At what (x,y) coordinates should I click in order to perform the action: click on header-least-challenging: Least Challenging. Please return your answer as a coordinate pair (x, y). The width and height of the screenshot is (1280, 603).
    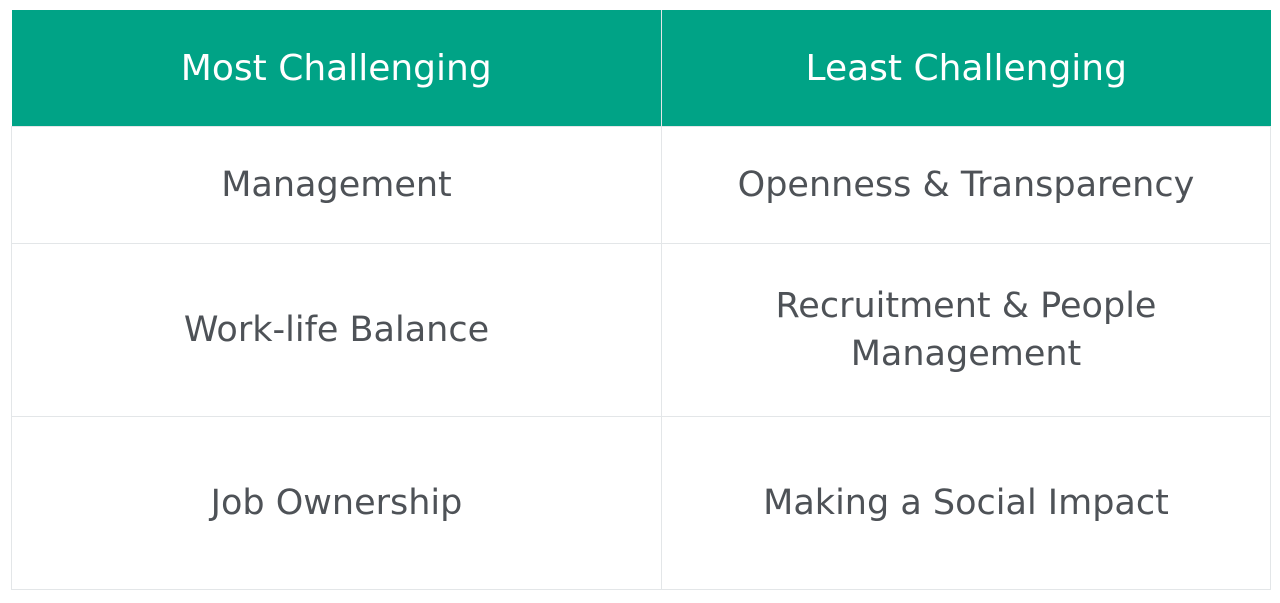
    Looking at the image, I should click on (966, 68).